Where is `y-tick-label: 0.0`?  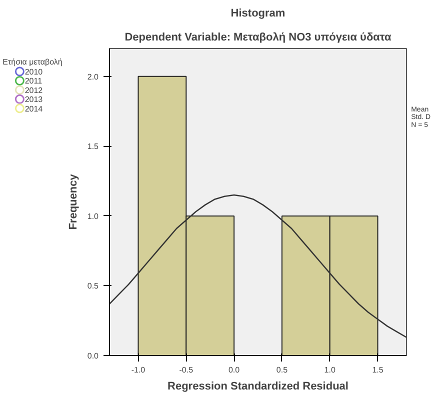 y-tick-label: 0.0 is located at coordinates (93, 356).